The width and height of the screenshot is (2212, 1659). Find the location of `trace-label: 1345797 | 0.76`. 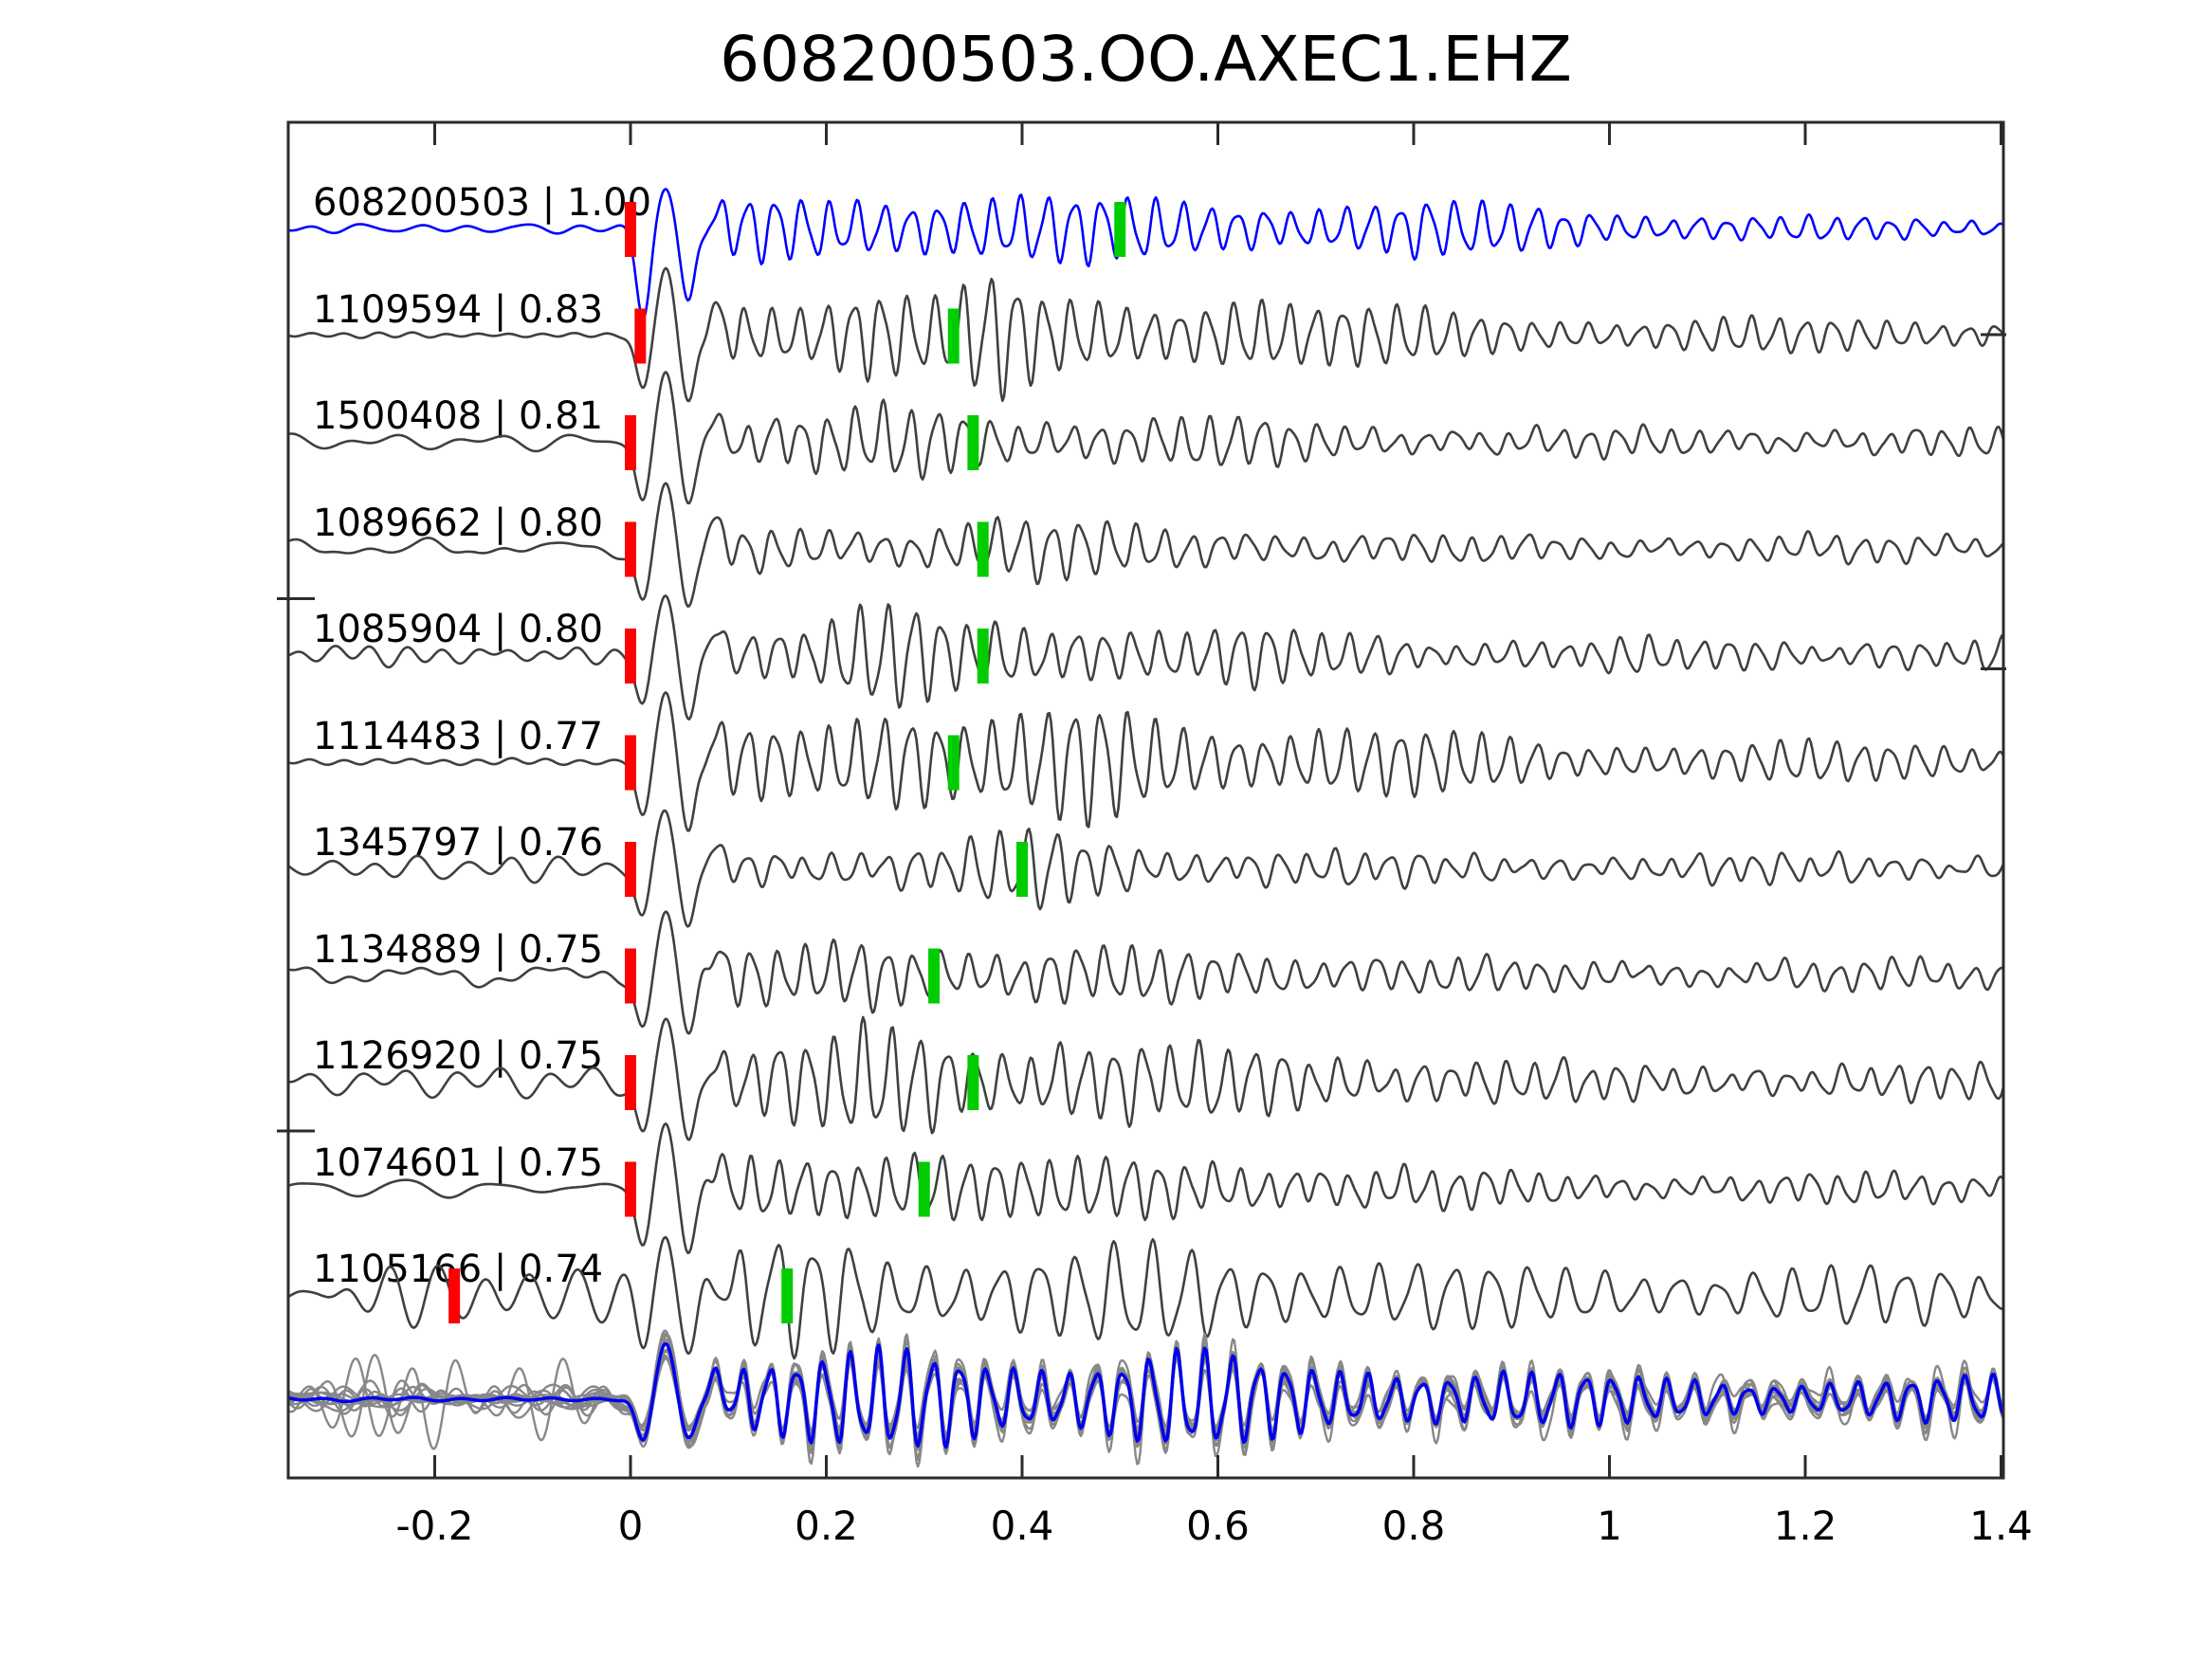

trace-label: 1345797 | 0.76 is located at coordinates (458, 843).